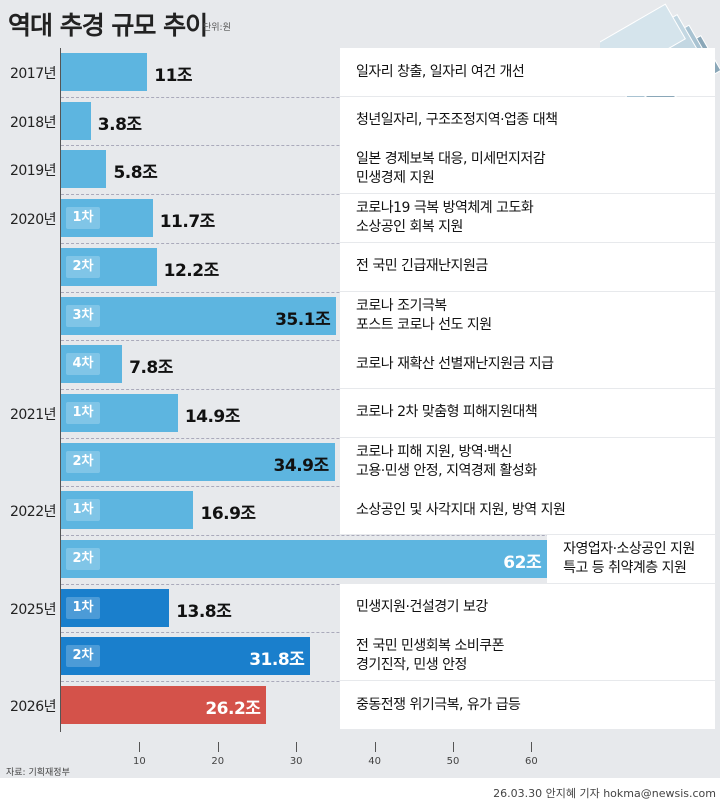 This screenshot has width=720, height=807. Describe the element at coordinates (401, 305) in the screenshot. I see `description-line: 코로나 조기극복` at that location.